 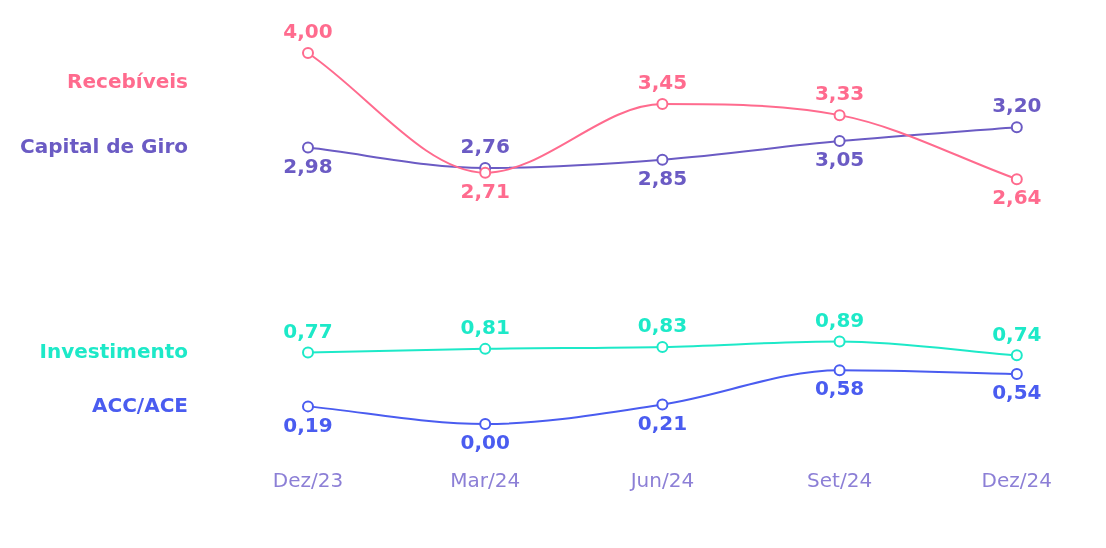 I want to click on data-label: 0,00, so click(x=485, y=442).